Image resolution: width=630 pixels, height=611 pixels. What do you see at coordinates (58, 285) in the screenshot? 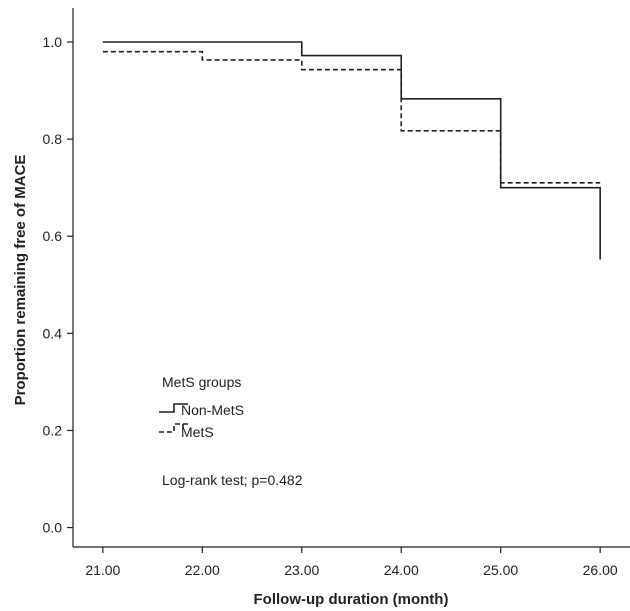
I see `y-ticks: 0.0 0.2 0.4 0.6 0.8 1.0` at bounding box center [58, 285].